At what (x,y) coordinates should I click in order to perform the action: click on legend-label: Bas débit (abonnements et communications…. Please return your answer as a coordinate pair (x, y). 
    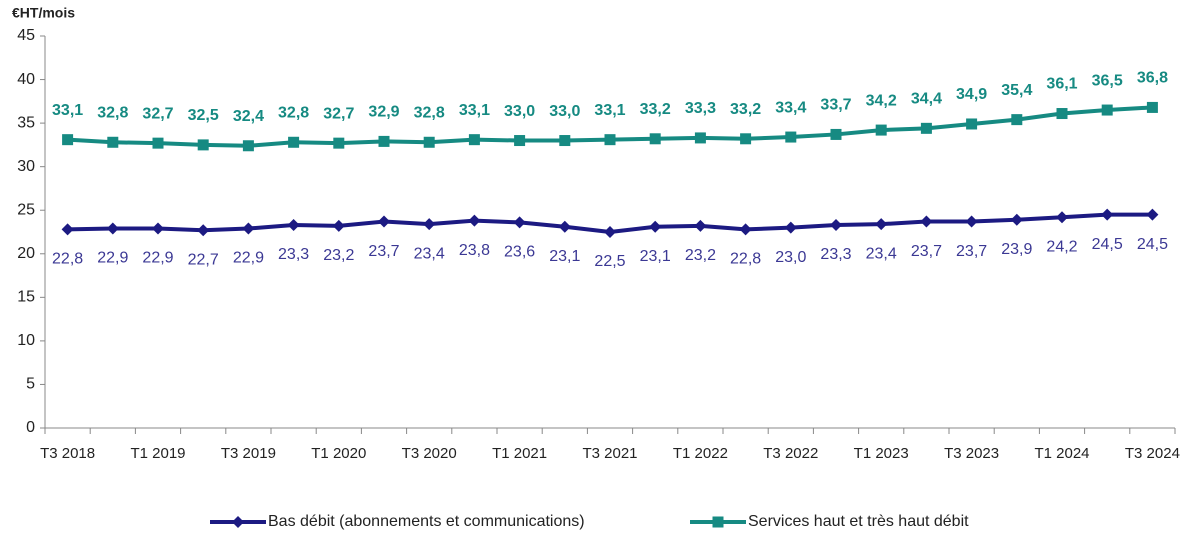
    Looking at the image, I should click on (426, 521).